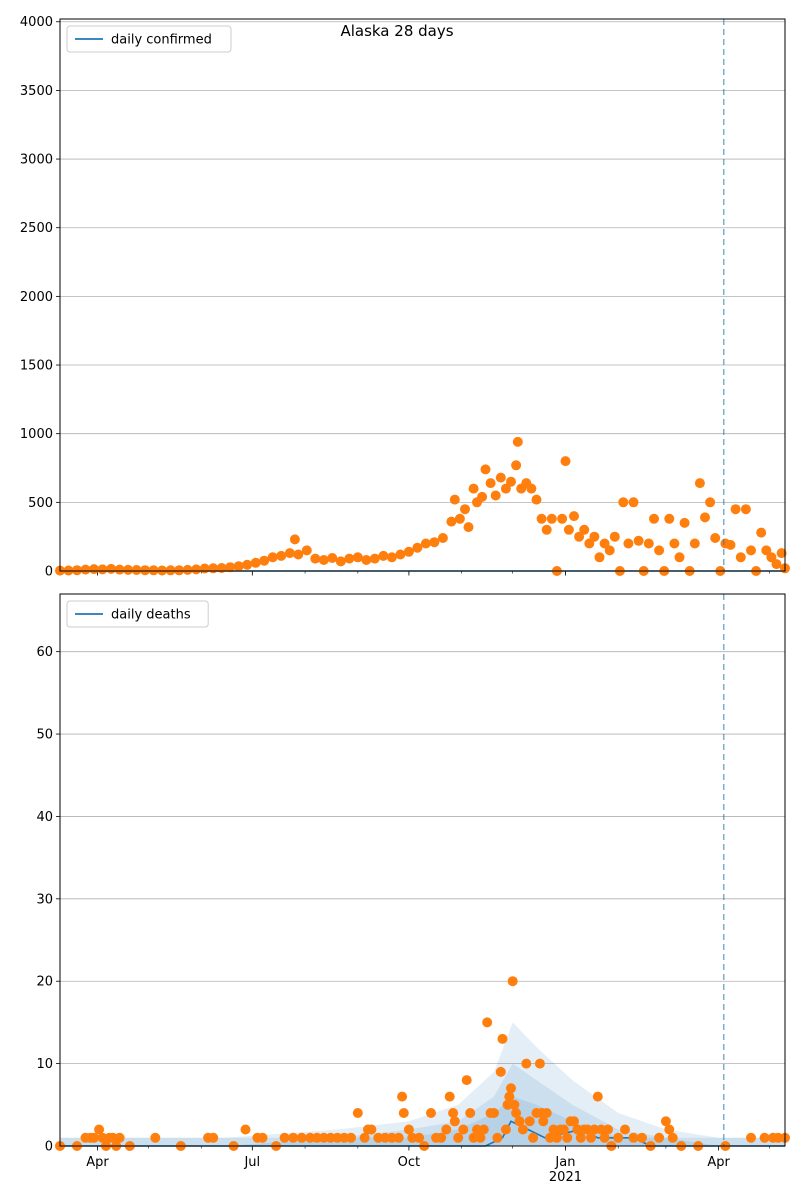 The image size is (800, 1200). I want to click on x-tick-label: Oct, so click(409, 1162).